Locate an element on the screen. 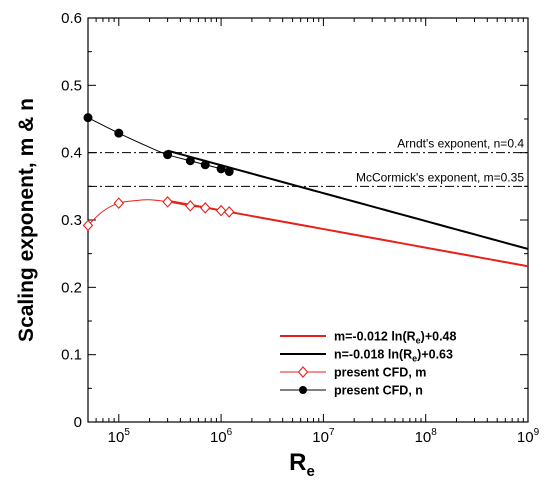 The image size is (550, 485). x-tick-label: 10⁷ is located at coordinates (323, 436).